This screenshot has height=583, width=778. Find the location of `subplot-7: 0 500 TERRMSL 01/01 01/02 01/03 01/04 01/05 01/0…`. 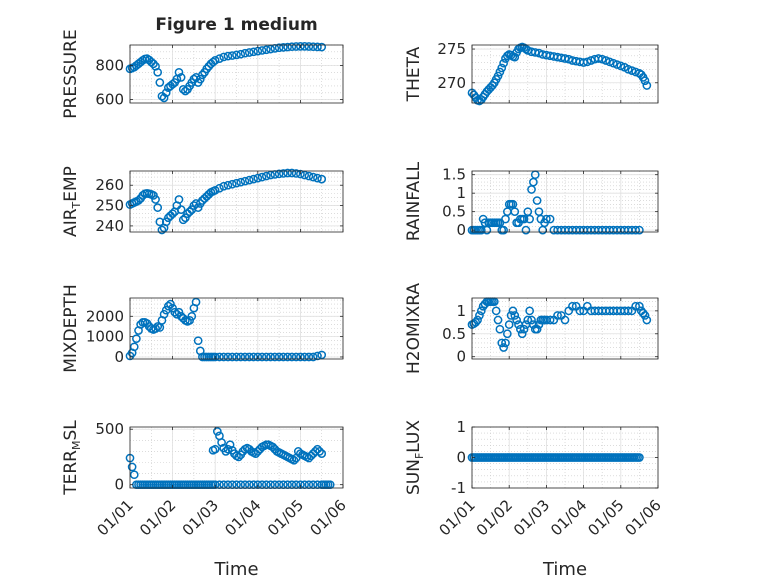

subplot-7: 0 500 TERRMSL 01/01 01/02 01/03 01/04 01/05 01/0… is located at coordinates (205, 500).